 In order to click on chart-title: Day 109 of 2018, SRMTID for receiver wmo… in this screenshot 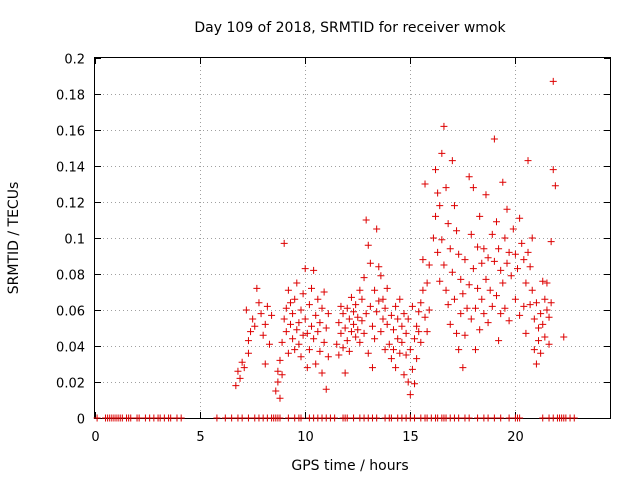, I will do `click(350, 28)`.